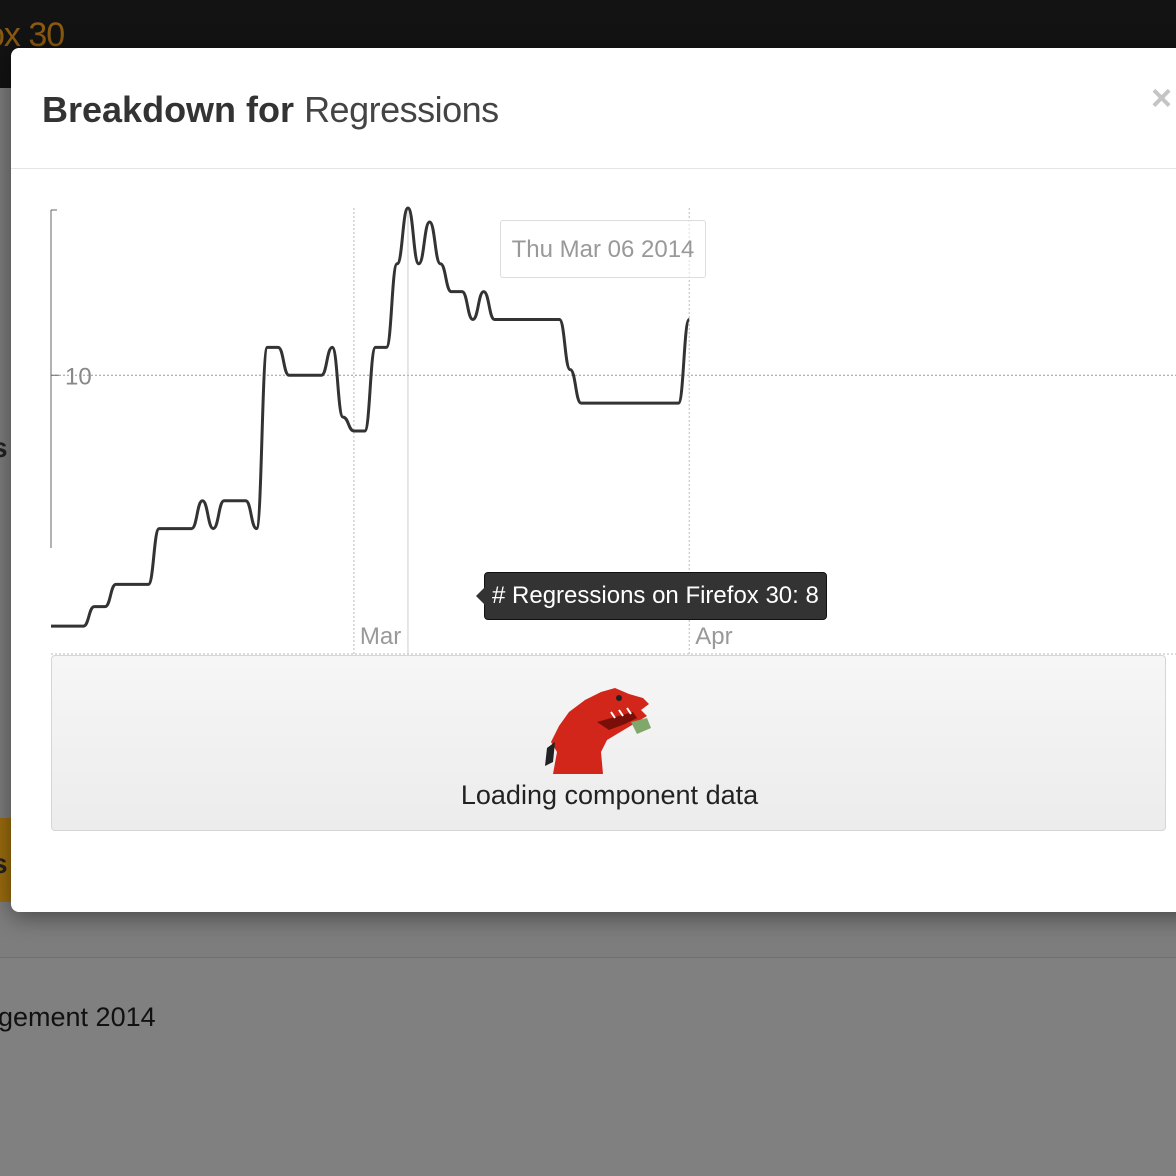 This screenshot has height=1176, width=1176. I want to click on modal-title: Breakdown for Regressions, so click(270, 110).